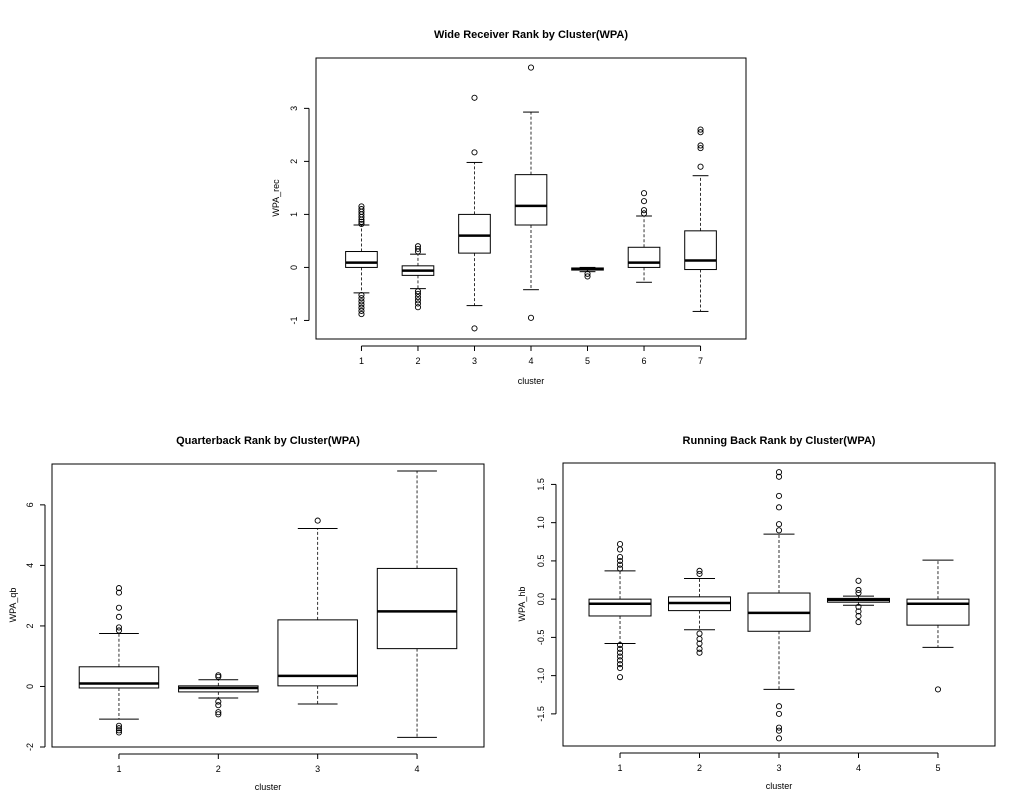 This screenshot has height=809, width=1024. I want to click on y-tick-label: -1.0, so click(541, 676).